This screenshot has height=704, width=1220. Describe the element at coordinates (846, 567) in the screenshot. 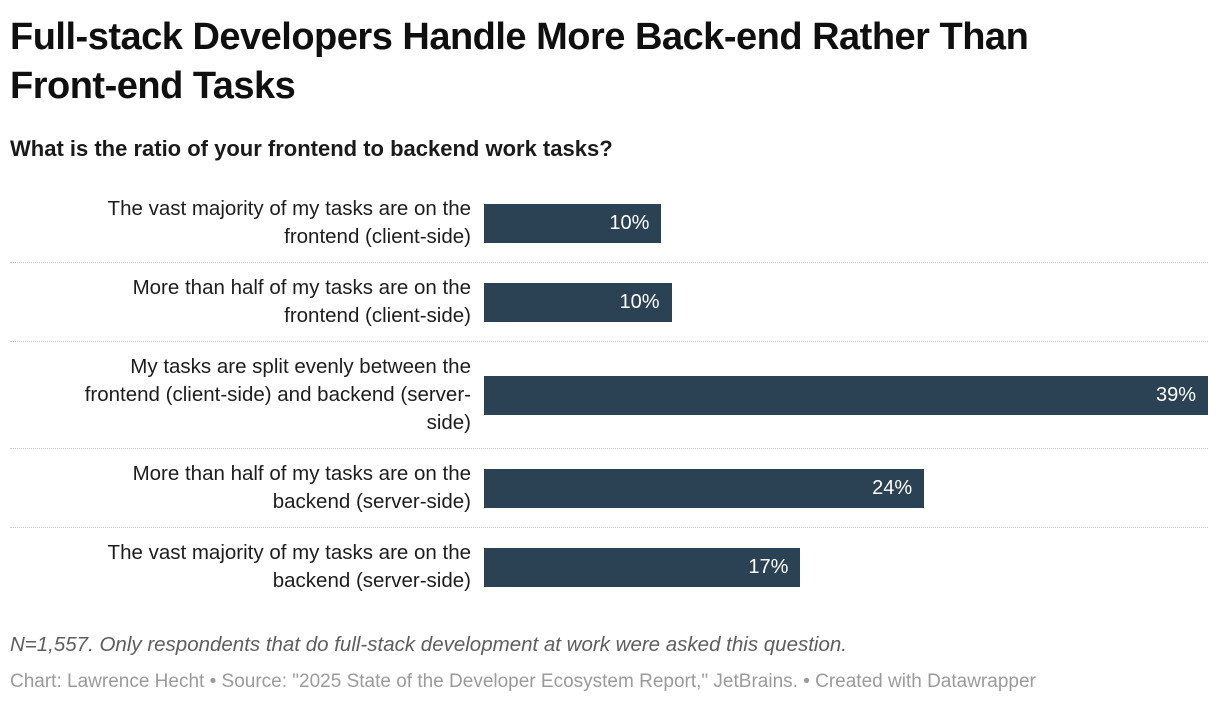

I see `bar-area: 17%` at that location.